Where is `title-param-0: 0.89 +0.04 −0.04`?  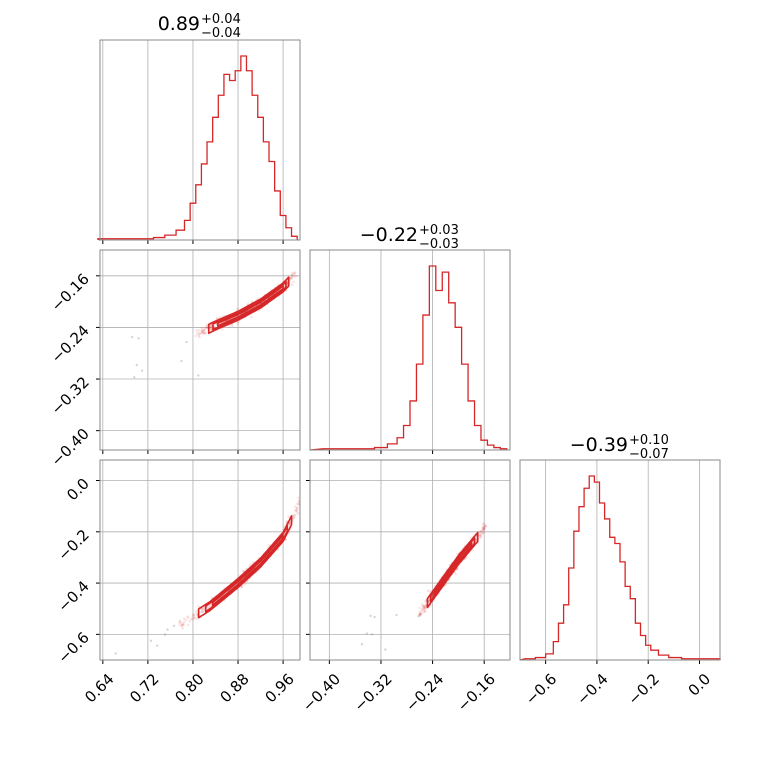 title-param-0: 0.89 +0.04 −0.04 is located at coordinates (199, 26).